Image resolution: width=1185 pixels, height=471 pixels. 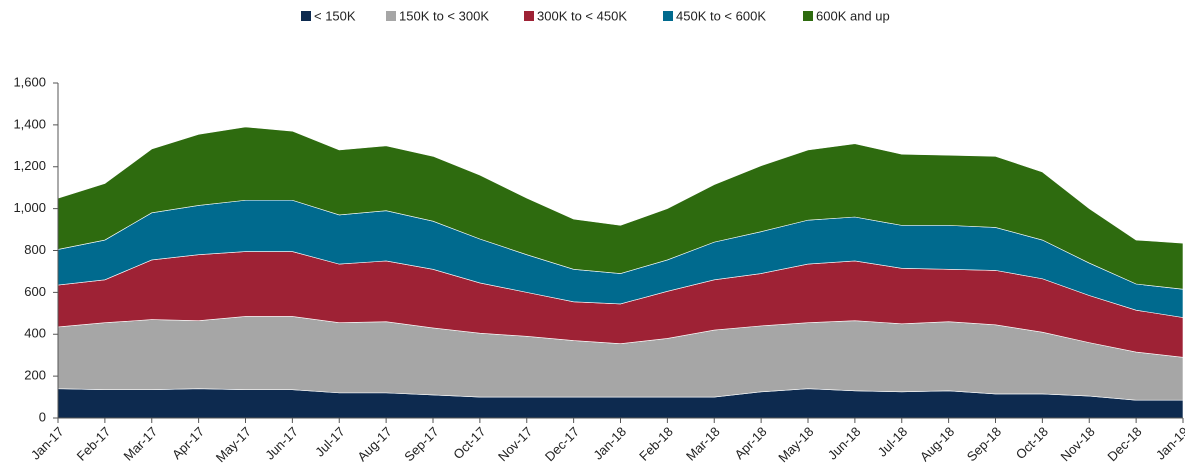 I want to click on x-tick-label: Jun-18, so click(x=844, y=443).